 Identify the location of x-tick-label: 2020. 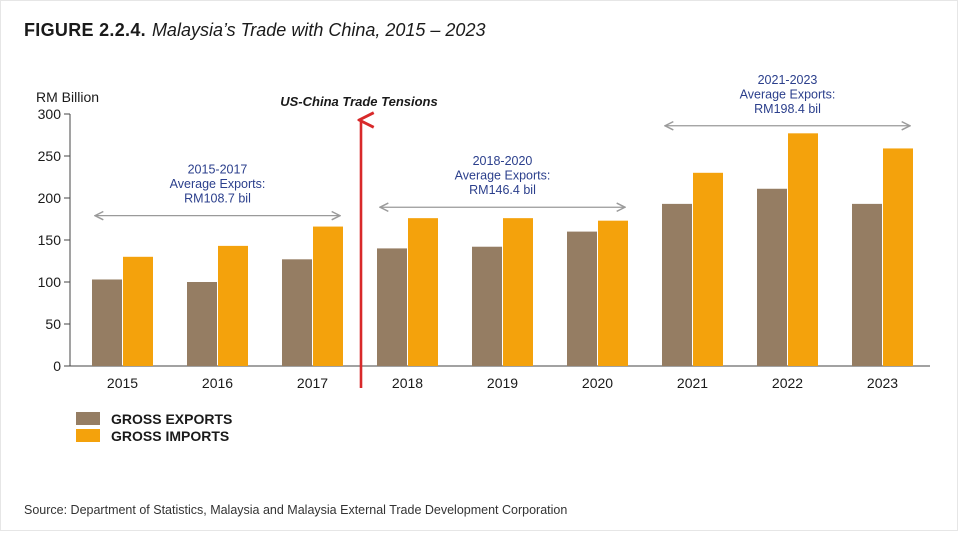
(597, 383).